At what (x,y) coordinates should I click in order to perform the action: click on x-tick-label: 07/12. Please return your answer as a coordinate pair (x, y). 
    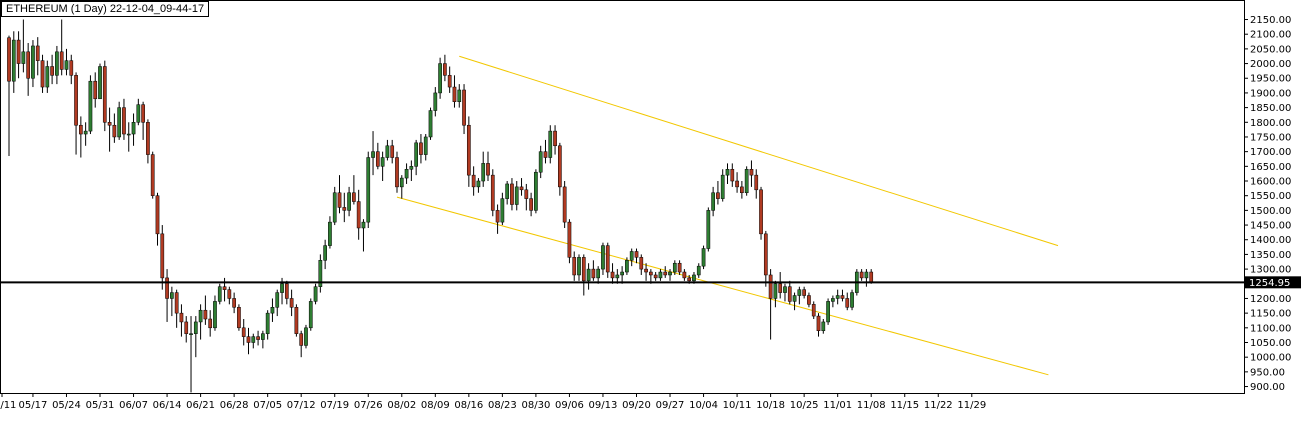
    Looking at the image, I should click on (301, 405).